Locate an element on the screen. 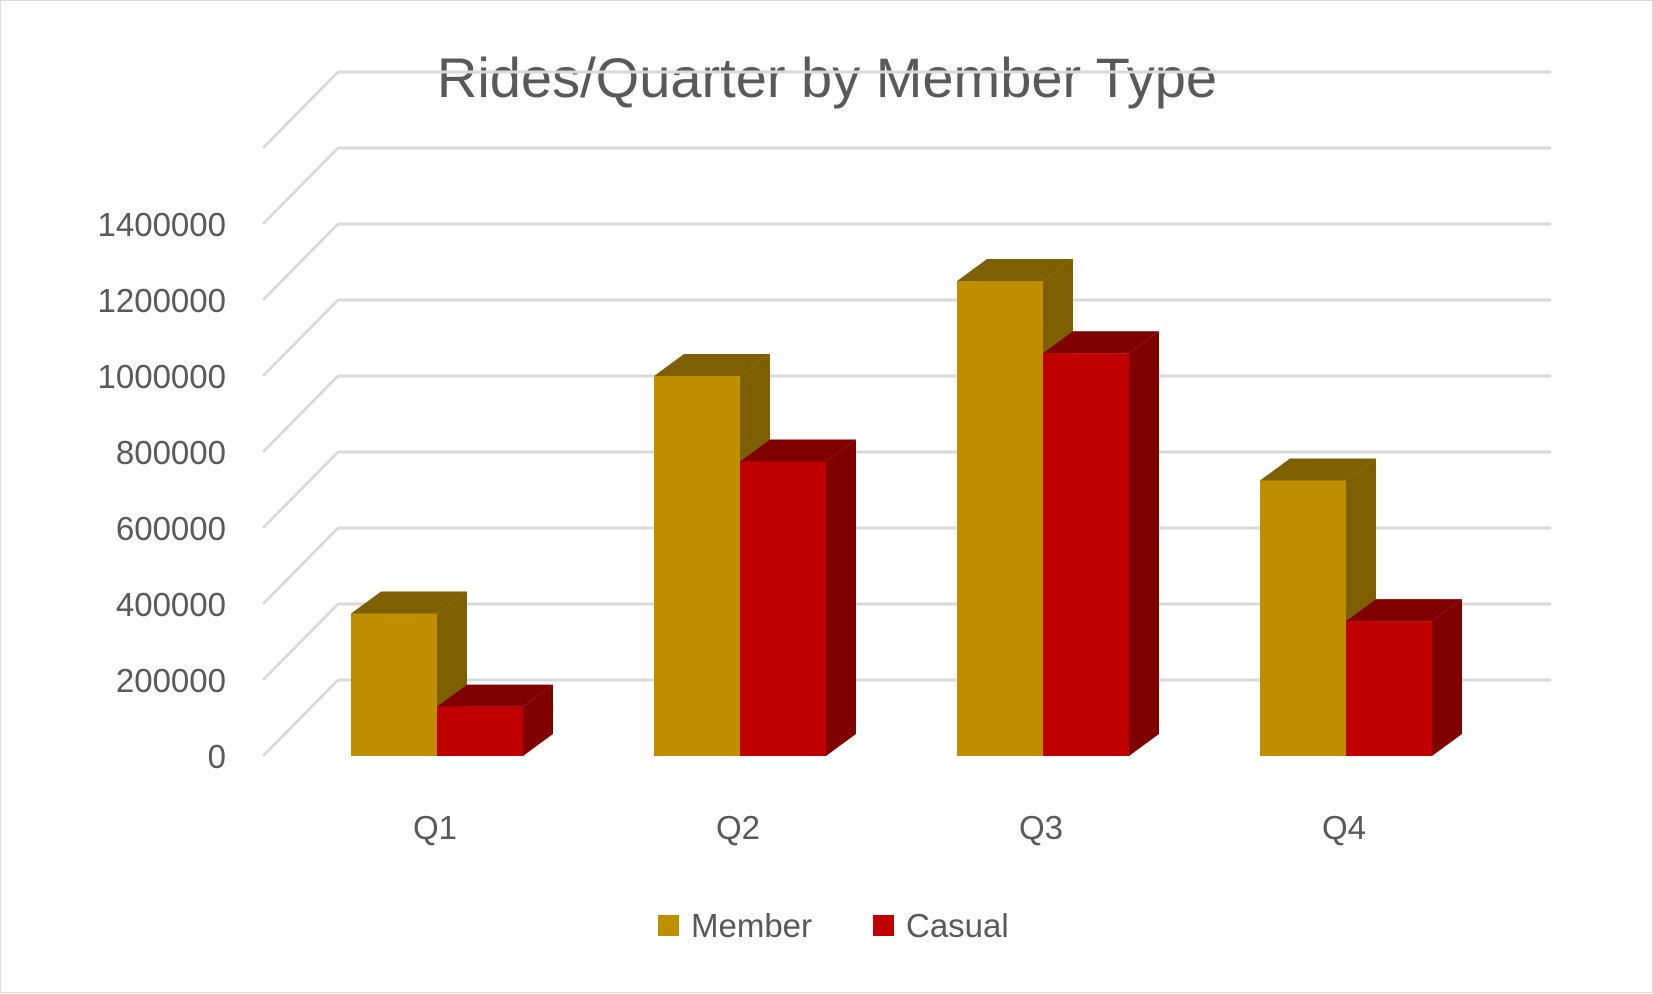 The image size is (1653, 994). bar-member-q1 is located at coordinates (409, 673).